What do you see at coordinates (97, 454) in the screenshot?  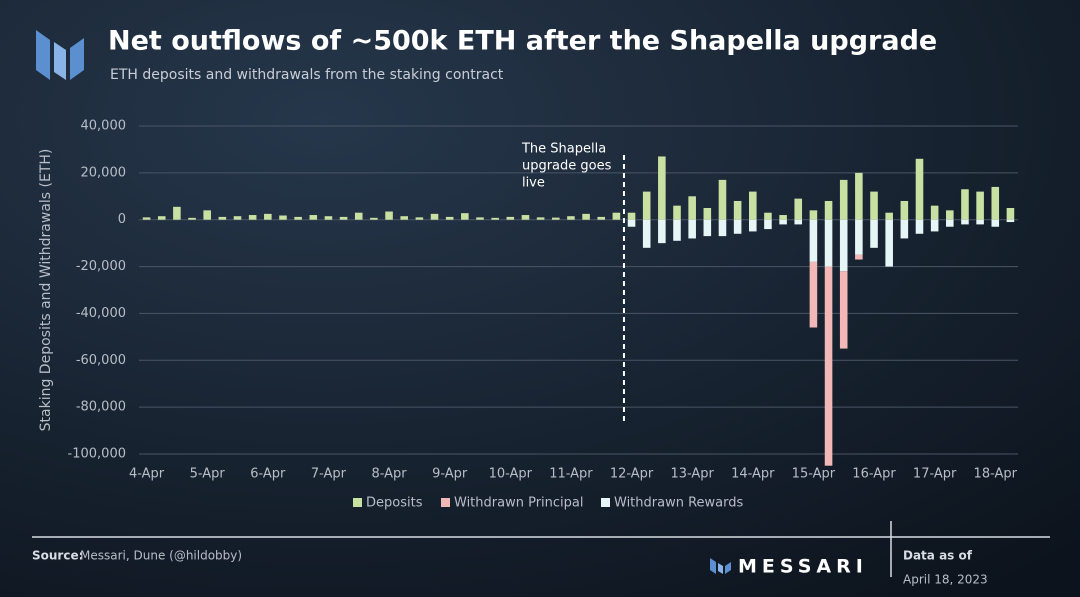 I see `y-tick-label: -100,000` at bounding box center [97, 454].